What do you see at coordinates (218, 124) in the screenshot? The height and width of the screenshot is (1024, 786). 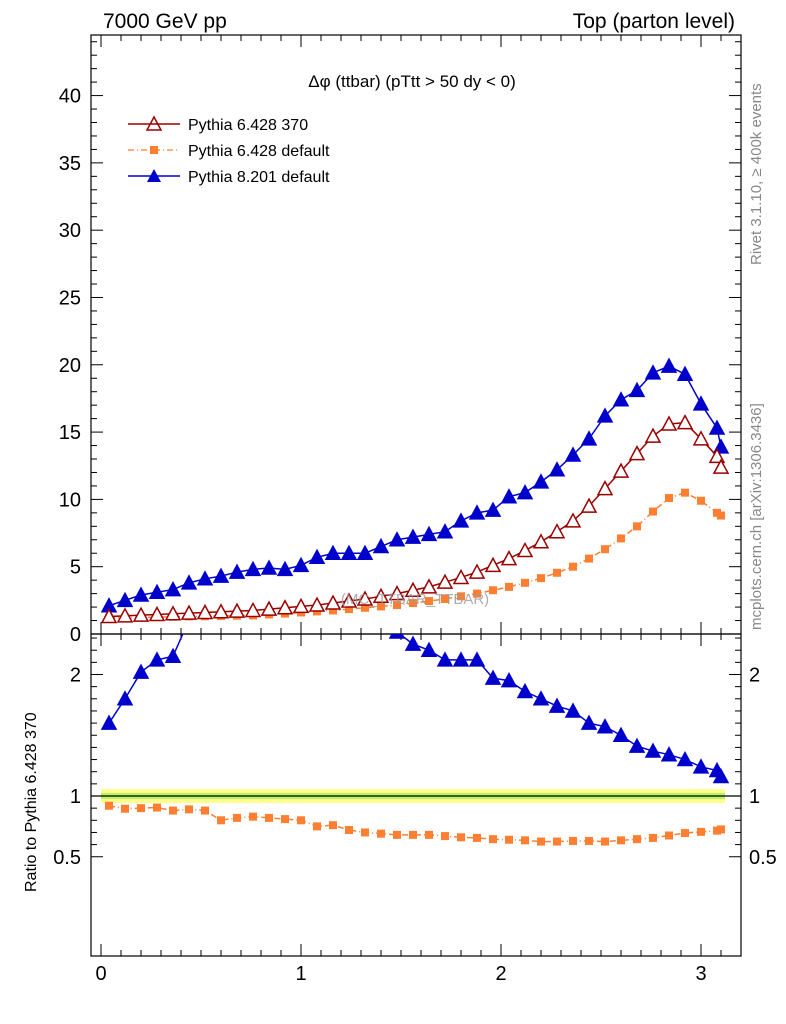 I see `legend-entry-pythia-6428-370: Pythia 6.428 370` at bounding box center [218, 124].